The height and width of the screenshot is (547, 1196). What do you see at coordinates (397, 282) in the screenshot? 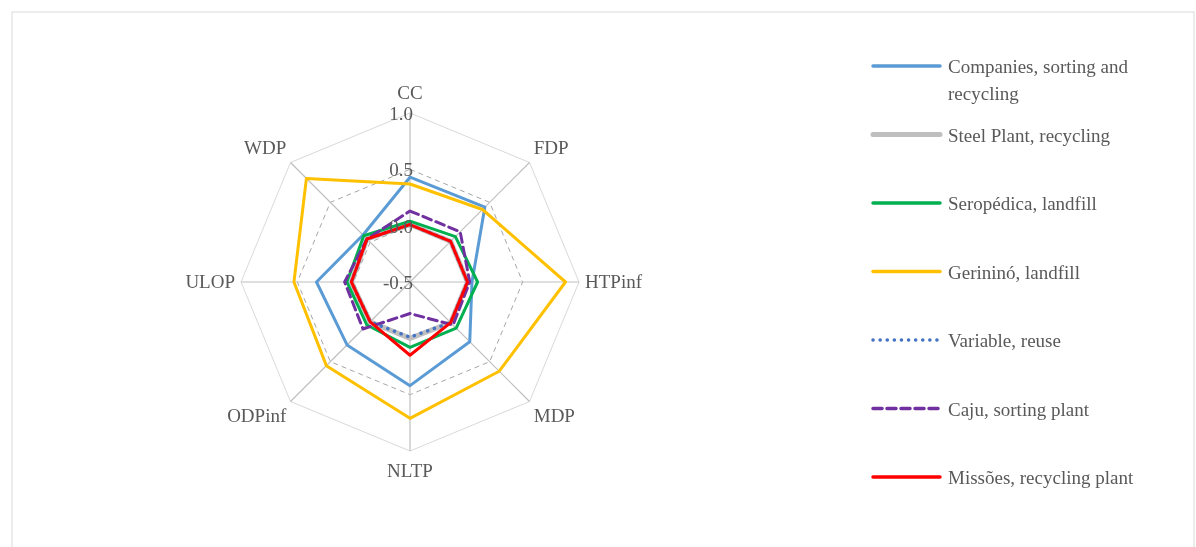
I see `y-tick-label: -0.5` at bounding box center [397, 282].